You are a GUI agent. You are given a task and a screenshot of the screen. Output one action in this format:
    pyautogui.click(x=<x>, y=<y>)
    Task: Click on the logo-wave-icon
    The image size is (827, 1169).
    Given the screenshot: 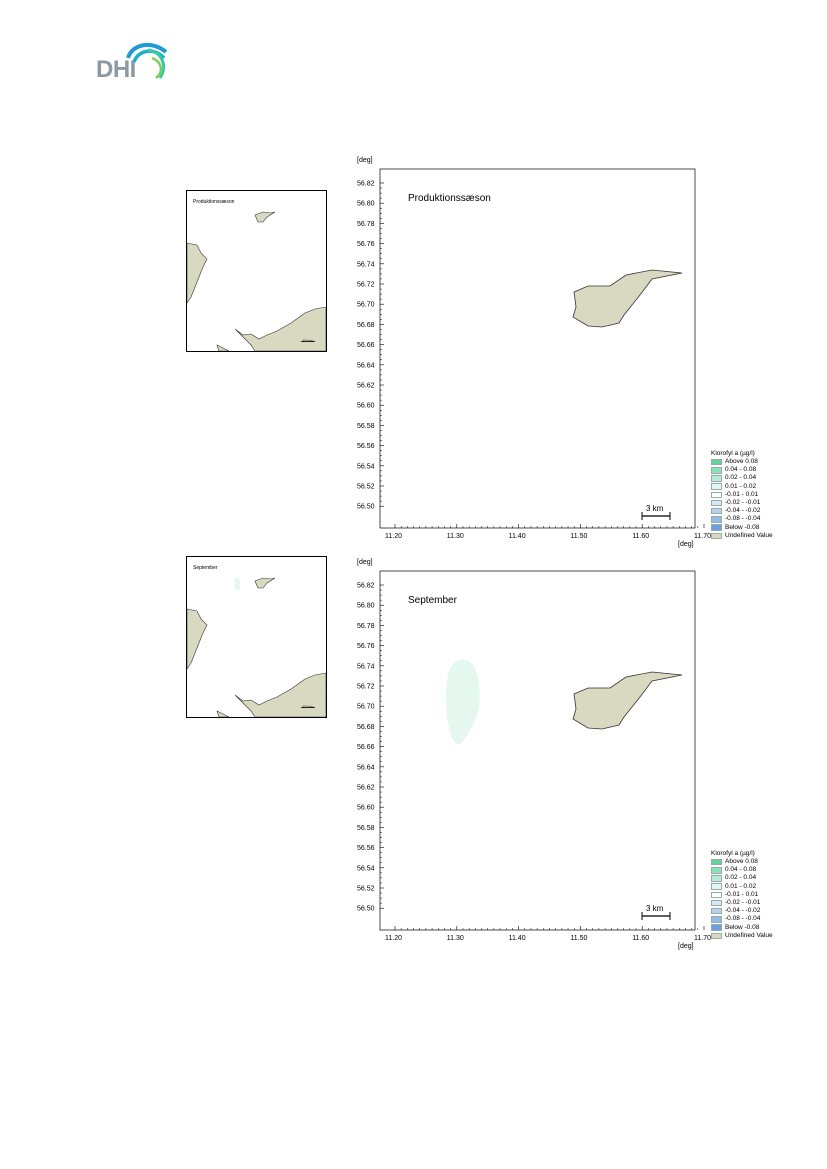 What is the action you would take?
    pyautogui.click(x=147, y=60)
    